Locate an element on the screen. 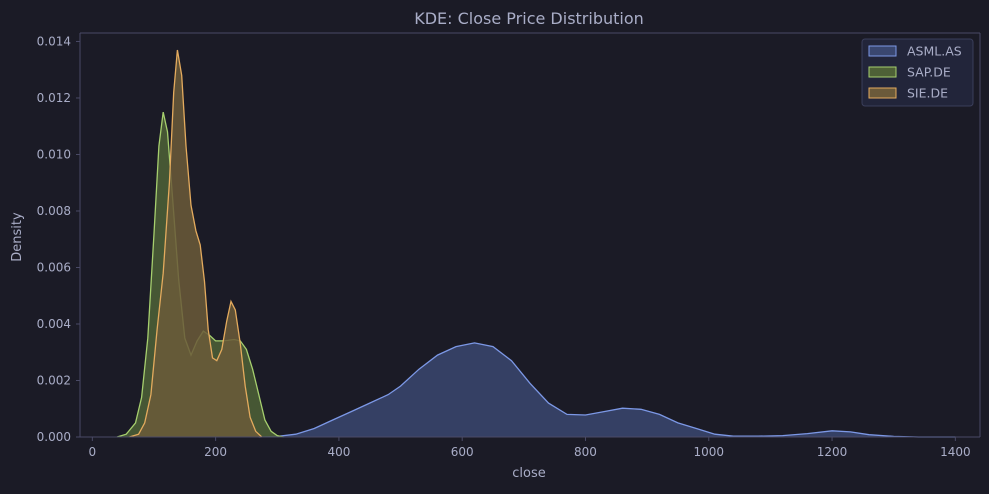  y-tick-label: 0.004 is located at coordinates (54, 324).